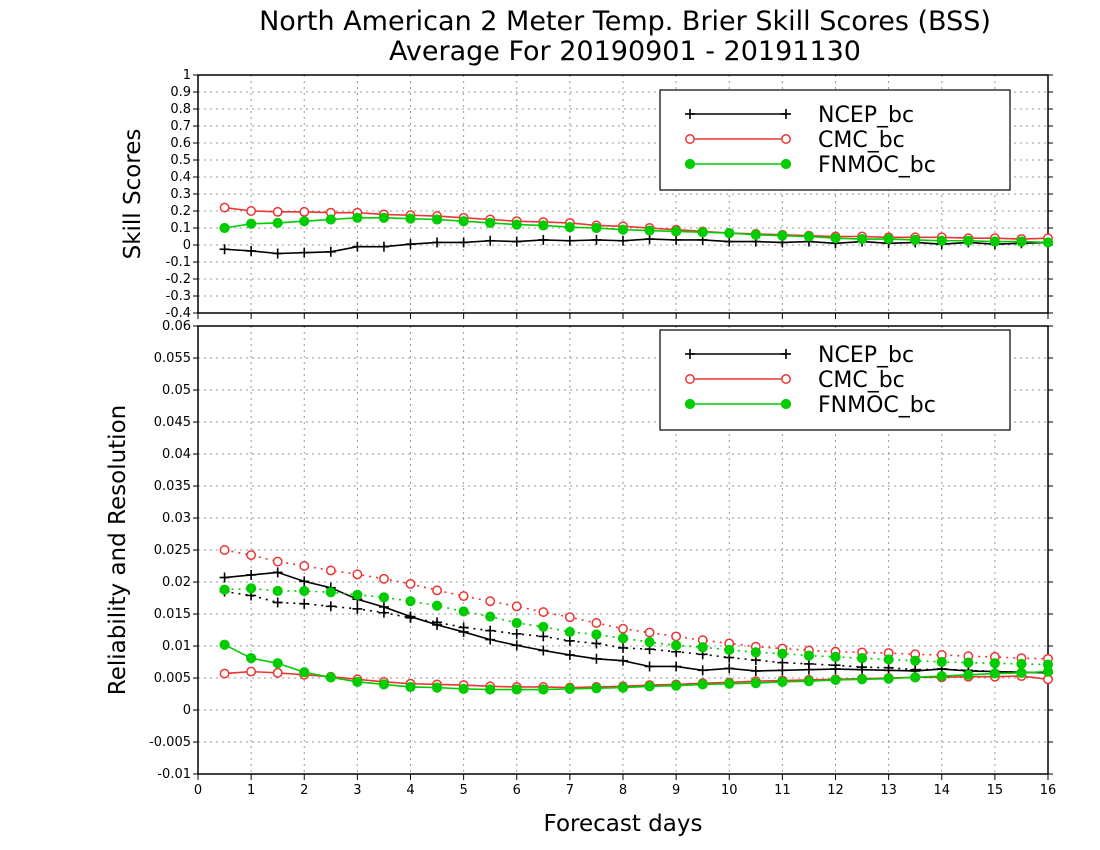  What do you see at coordinates (172, 678) in the screenshot?
I see `y-tick-label: 0.005` at bounding box center [172, 678].